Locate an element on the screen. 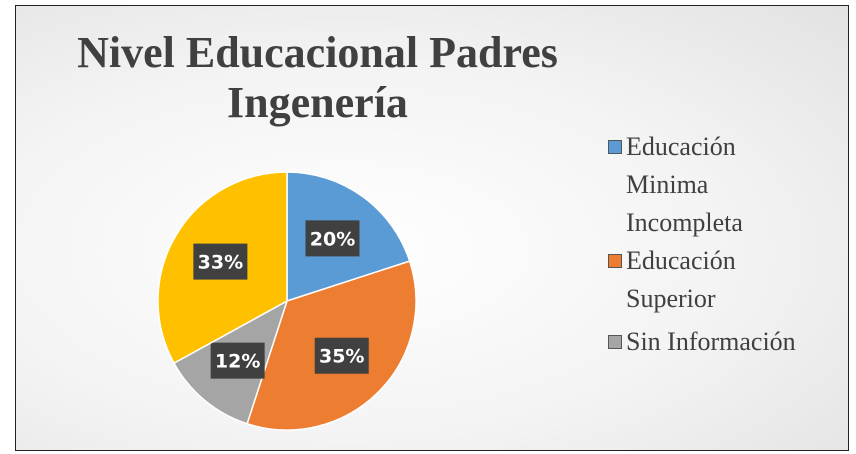  legend-label: Educación Minima Incompleta is located at coordinates (684, 184).